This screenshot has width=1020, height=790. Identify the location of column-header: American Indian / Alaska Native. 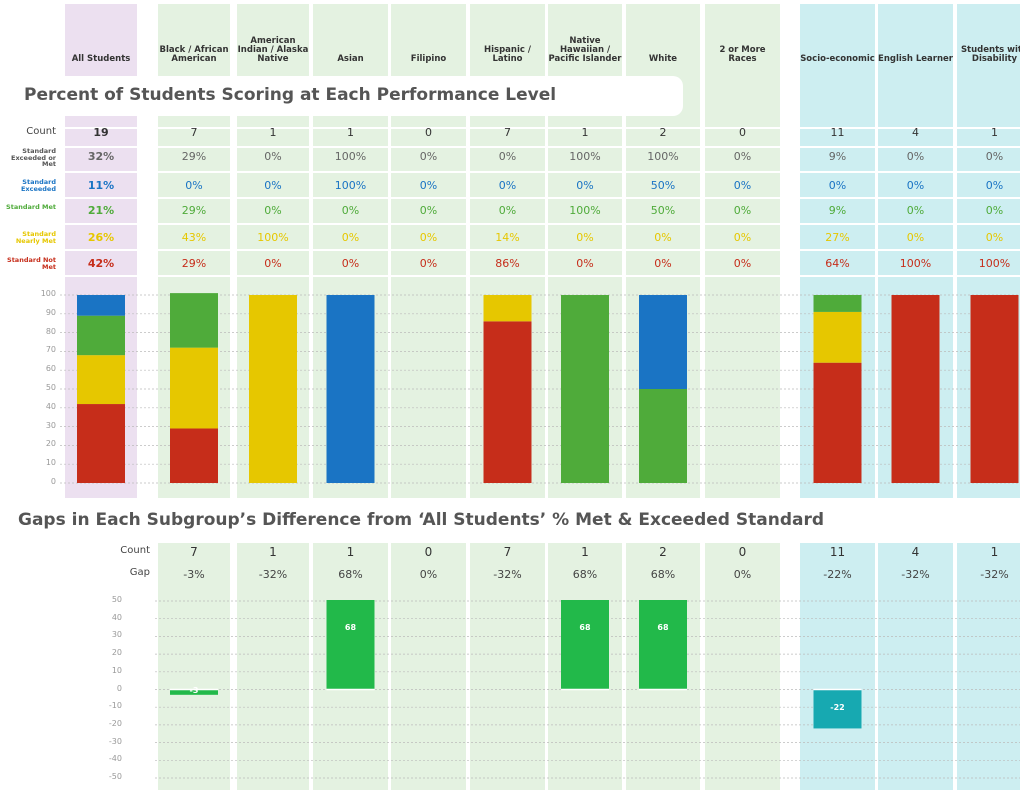
(273, 50).